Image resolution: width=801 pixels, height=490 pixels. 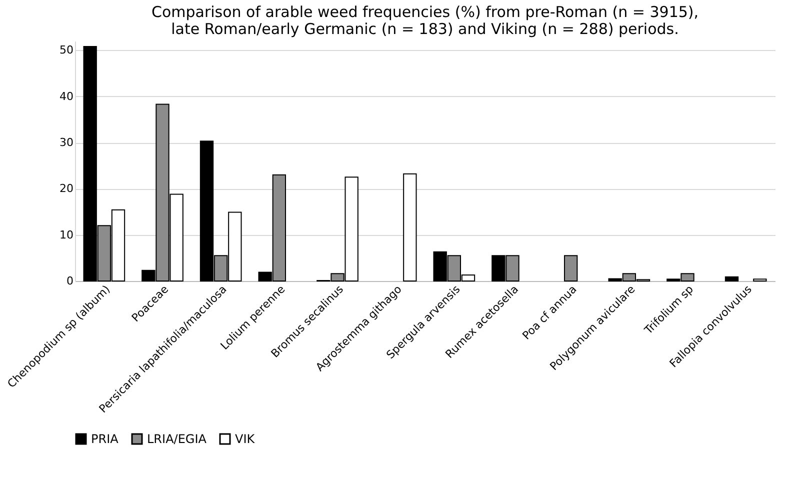 I want to click on legend-label: PRIA, so click(x=105, y=439).